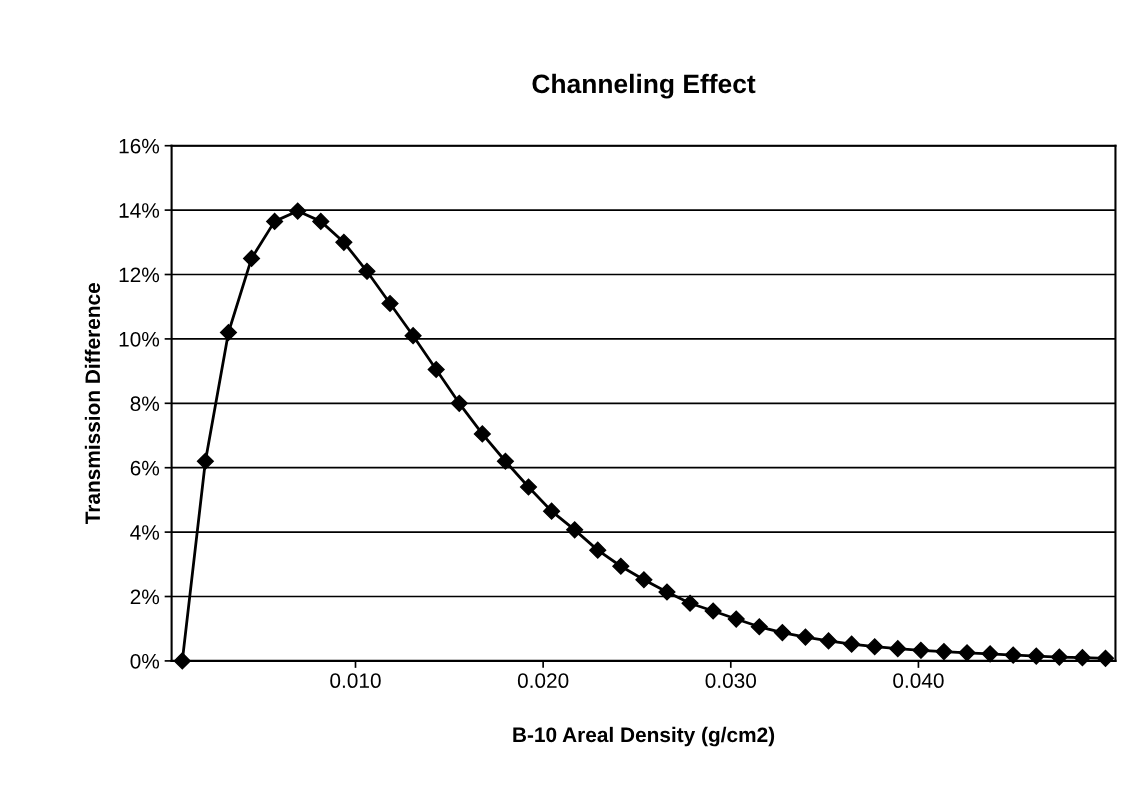  I want to click on y-tick-label: 8%, so click(145, 404).